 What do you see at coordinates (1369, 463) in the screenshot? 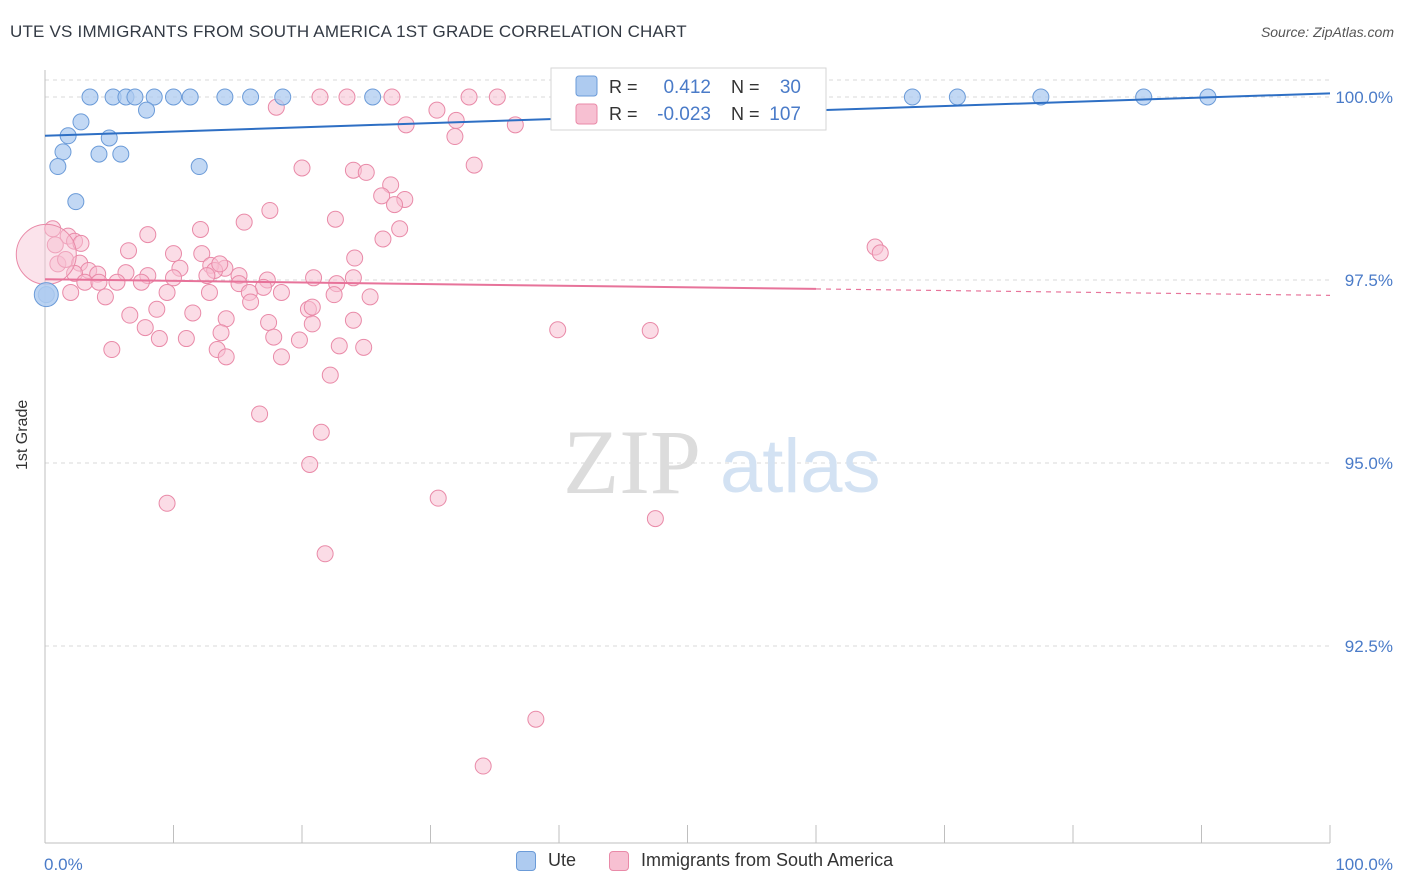
I see `y-tick-label: 95.0%` at bounding box center [1369, 463].